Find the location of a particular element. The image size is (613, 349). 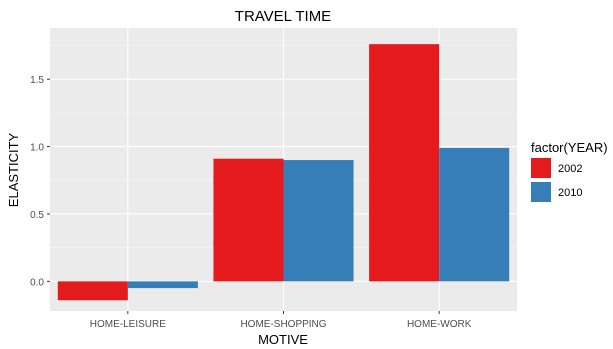

y-axis: 0.0 0.5 1.0 1.5 is located at coordinates (40, 181).